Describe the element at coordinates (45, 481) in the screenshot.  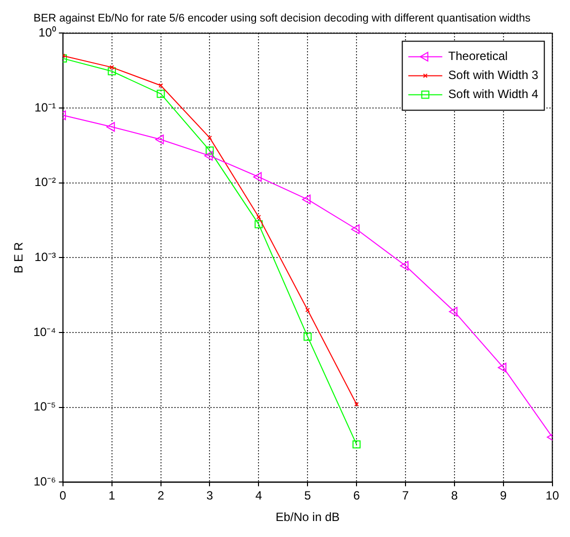
I see `y-tick-label: 10⁻⁶` at that location.